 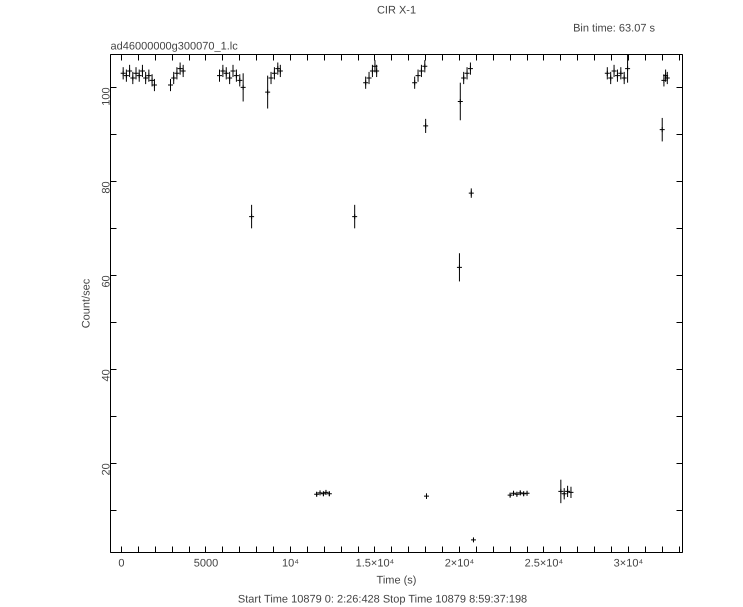 I want to click on text: Start Time 10879 0: 2:26:428 Stop Time 10879 8:59:37:198, so click(x=383, y=600).